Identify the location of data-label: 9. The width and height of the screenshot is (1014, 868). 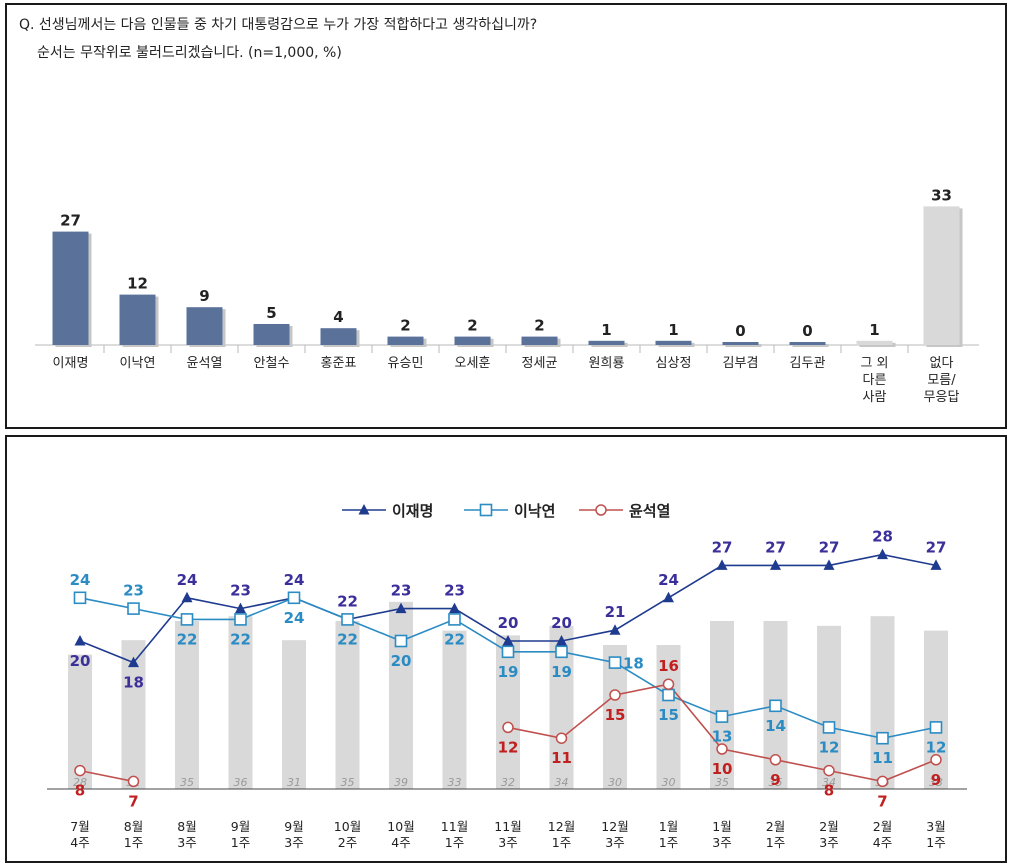
(936, 780).